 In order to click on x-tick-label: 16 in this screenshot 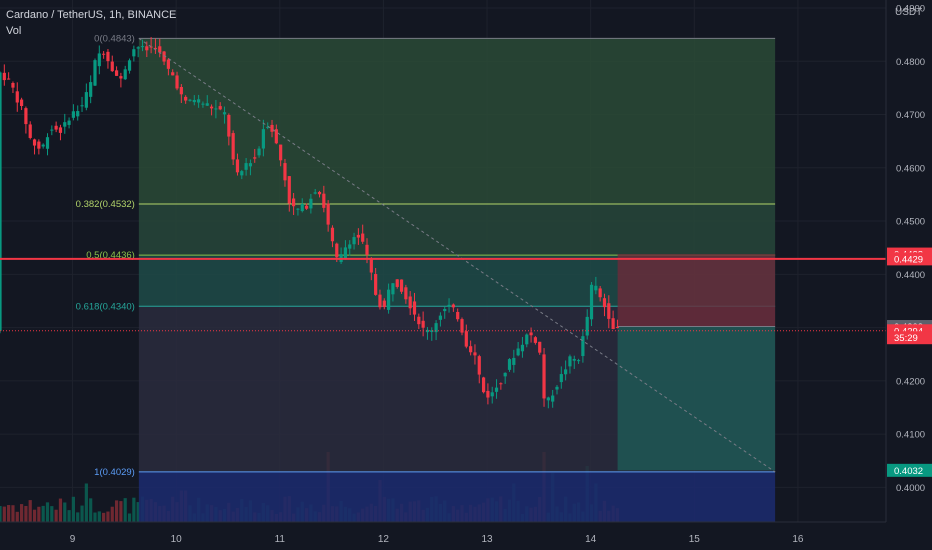, I will do `click(798, 539)`.